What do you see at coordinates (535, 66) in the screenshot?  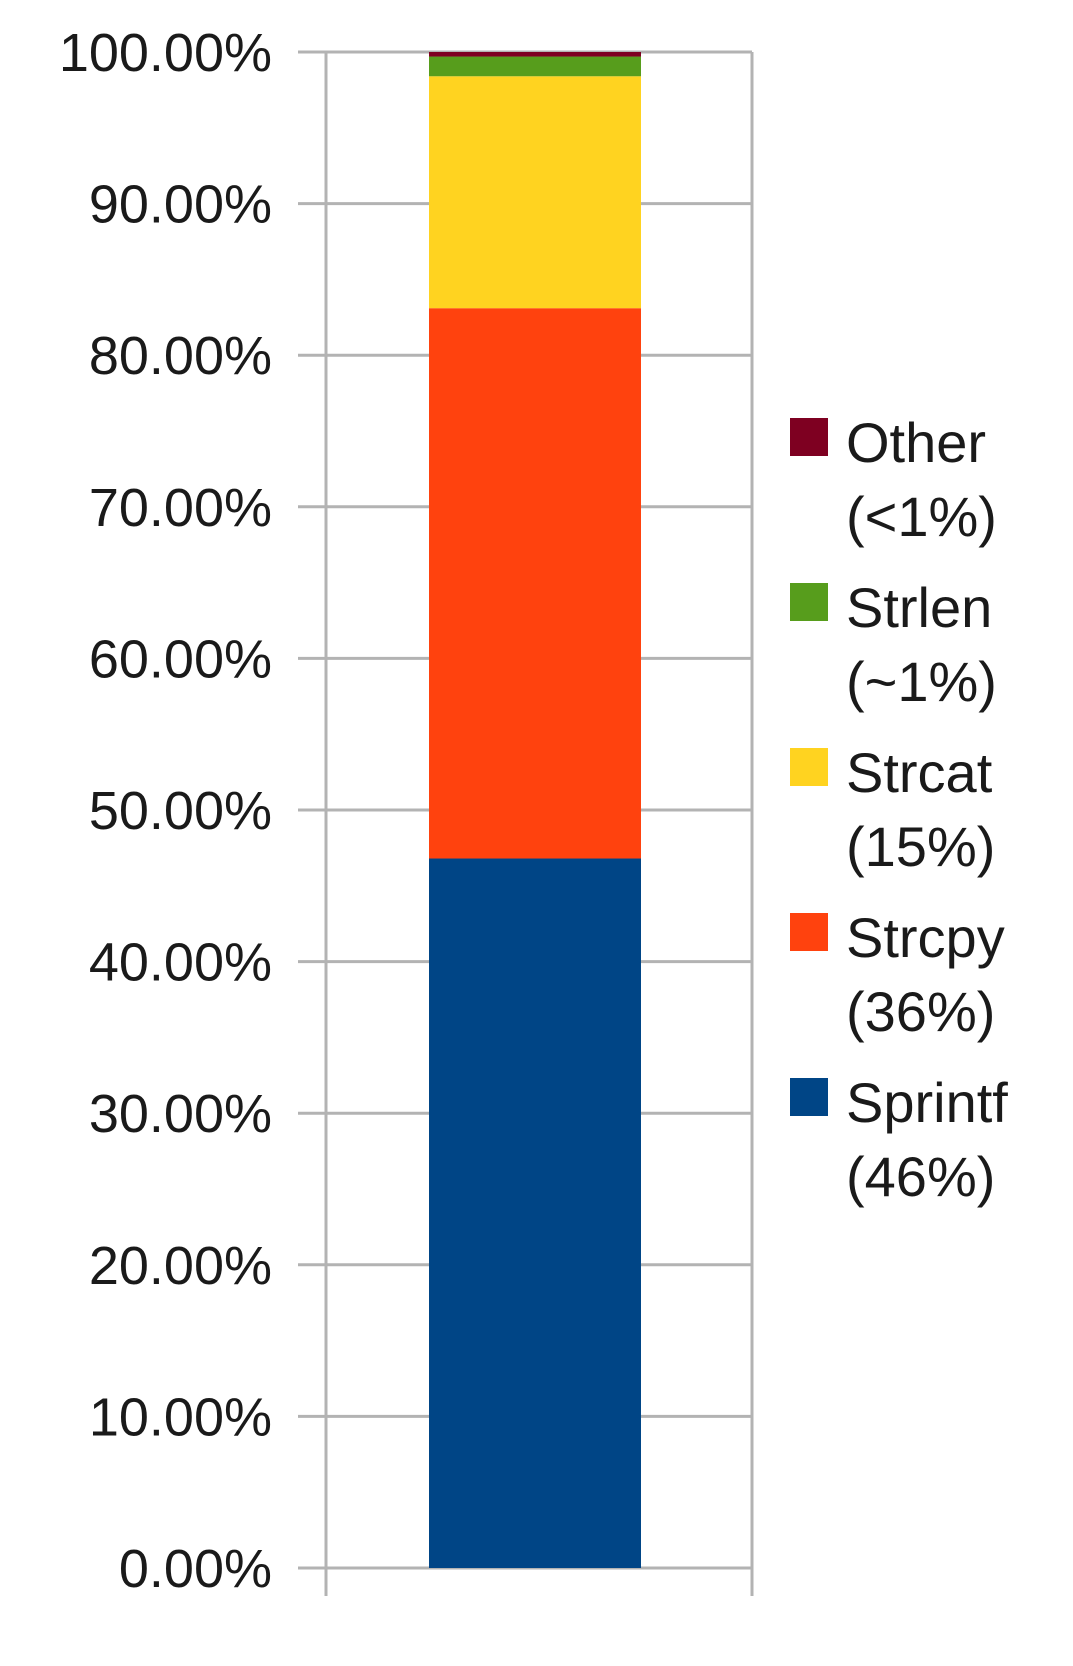 I see `bar-segment-strlen` at bounding box center [535, 66].